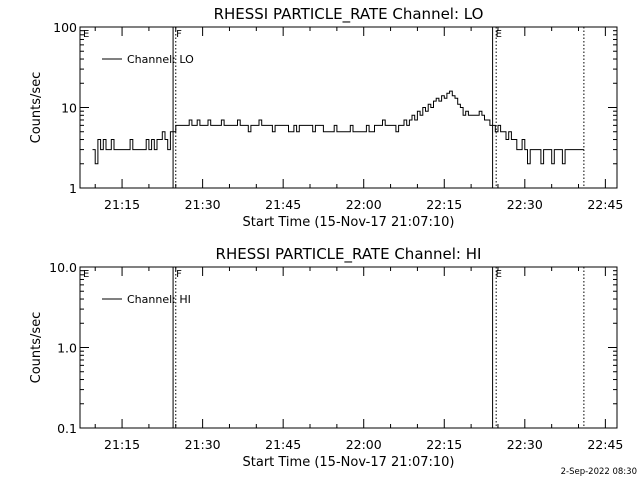 The image size is (640, 480). I want to click on y-tick-label: 10.0, so click(63, 267).